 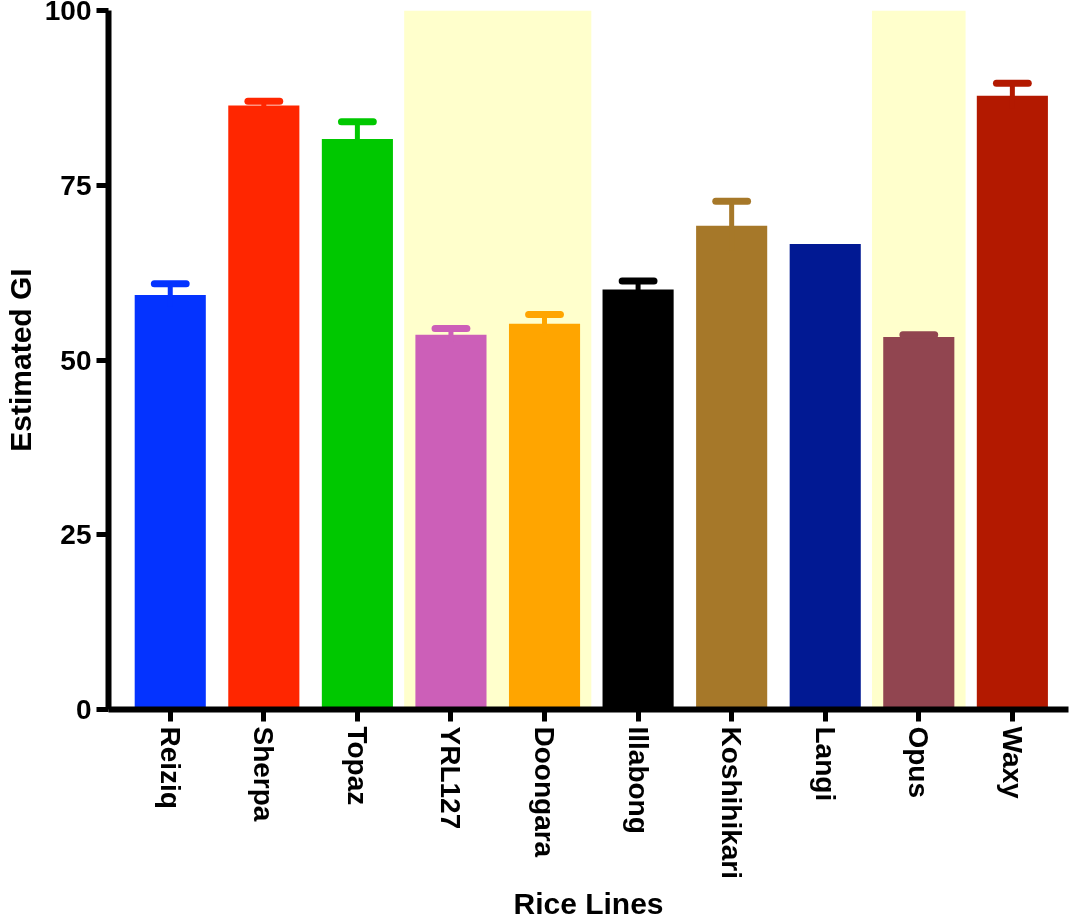 I want to click on x-tick-label: Illabong, so click(x=638, y=780).